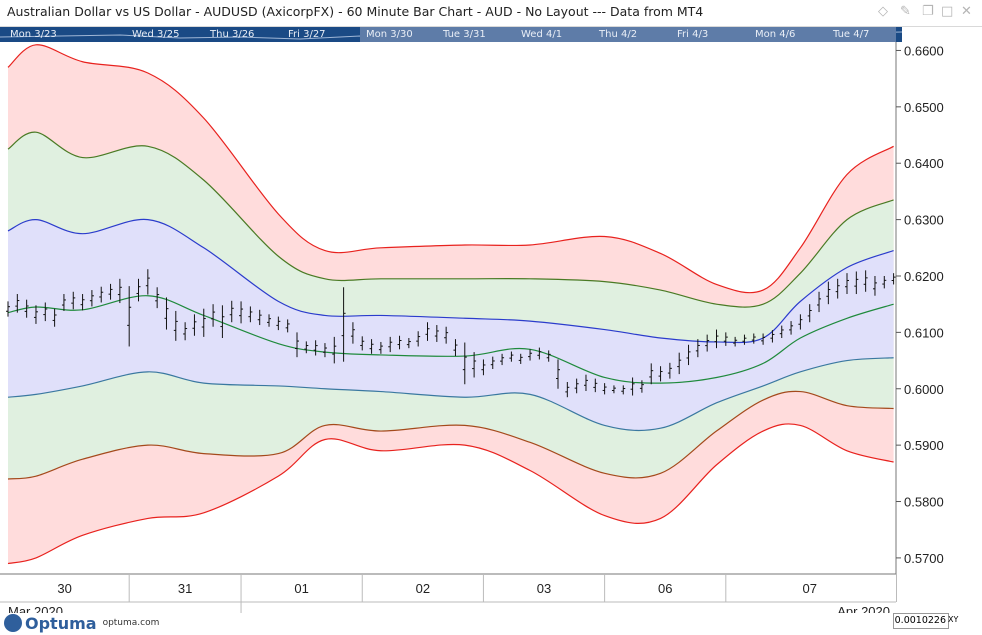  Describe the element at coordinates (863, 608) in the screenshot. I see `month-label: Apr 2020` at that location.